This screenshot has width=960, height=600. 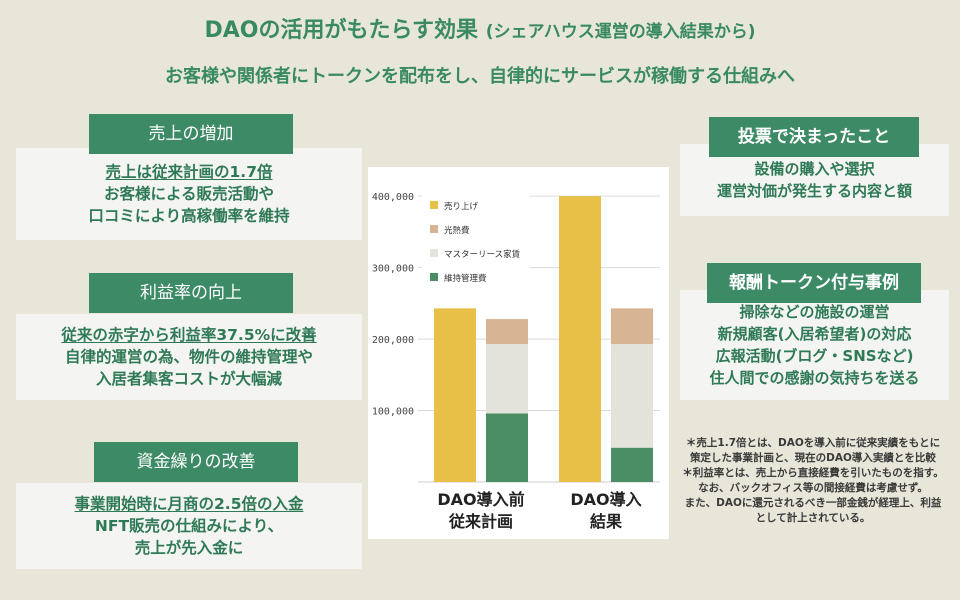 What do you see at coordinates (814, 191) in the screenshot?
I see `vote-text-2: 運営対価が発生する内容と額` at bounding box center [814, 191].